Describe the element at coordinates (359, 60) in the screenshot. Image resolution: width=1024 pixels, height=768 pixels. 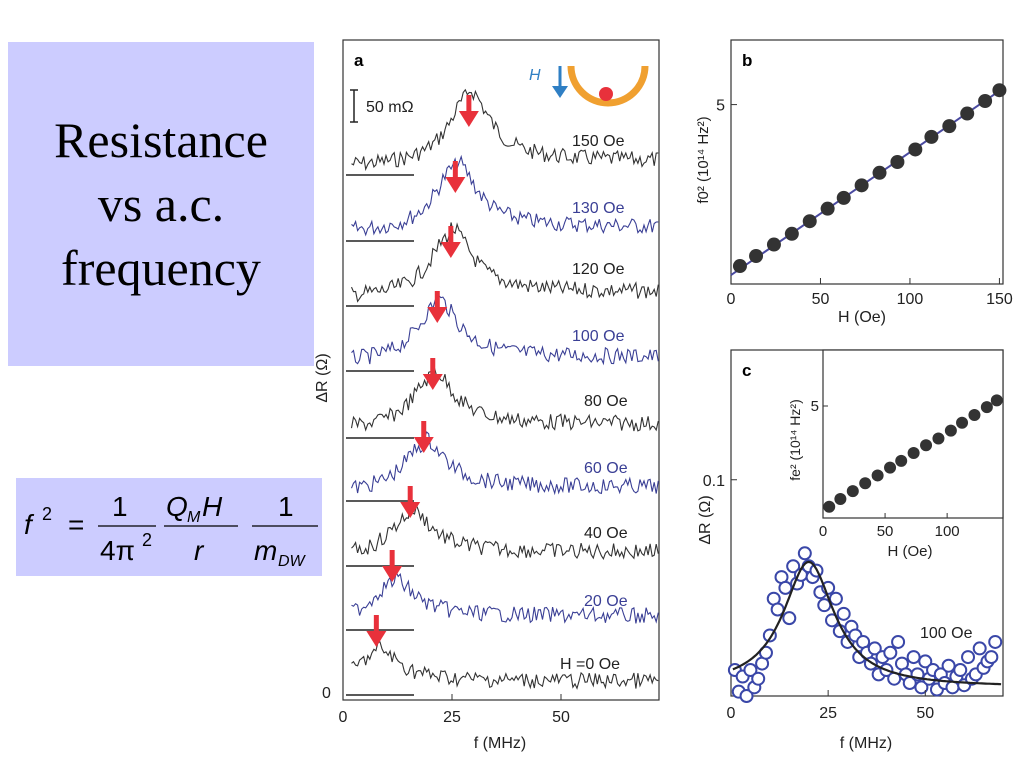
I see `panel-a-label: a` at that location.